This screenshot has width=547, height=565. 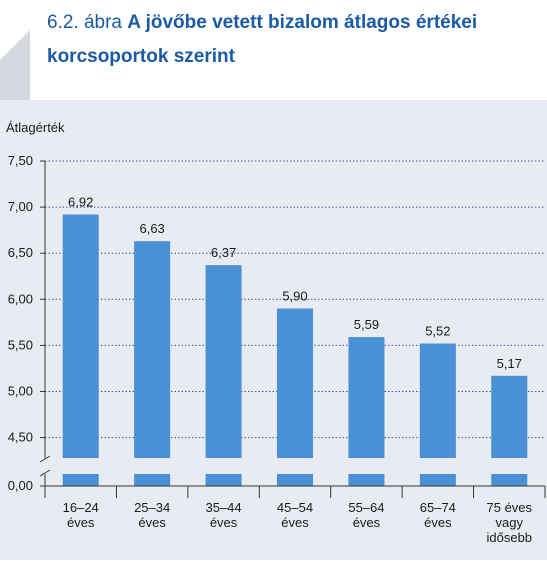 I want to click on axis-break-gap, so click(x=292, y=466).